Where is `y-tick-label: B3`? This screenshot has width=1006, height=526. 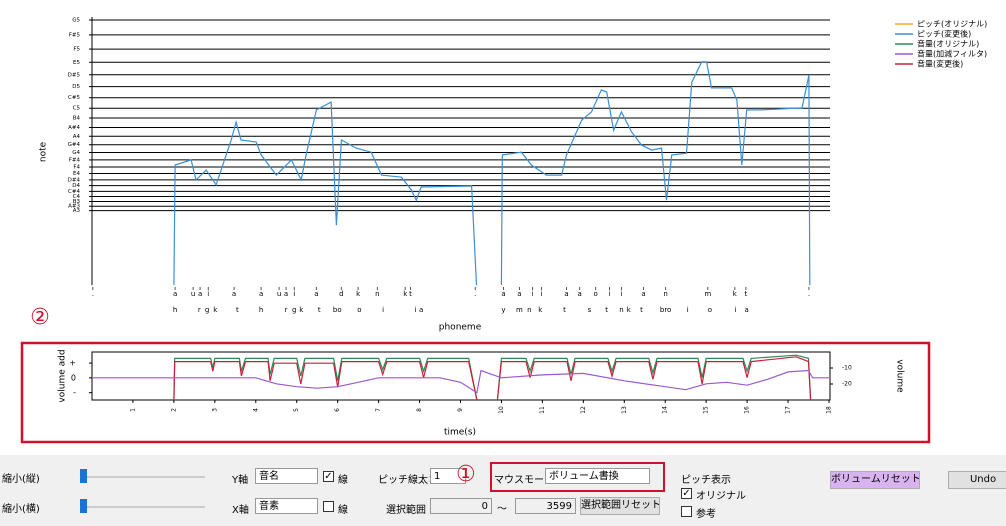
y-tick-label: B3 is located at coordinates (77, 202).